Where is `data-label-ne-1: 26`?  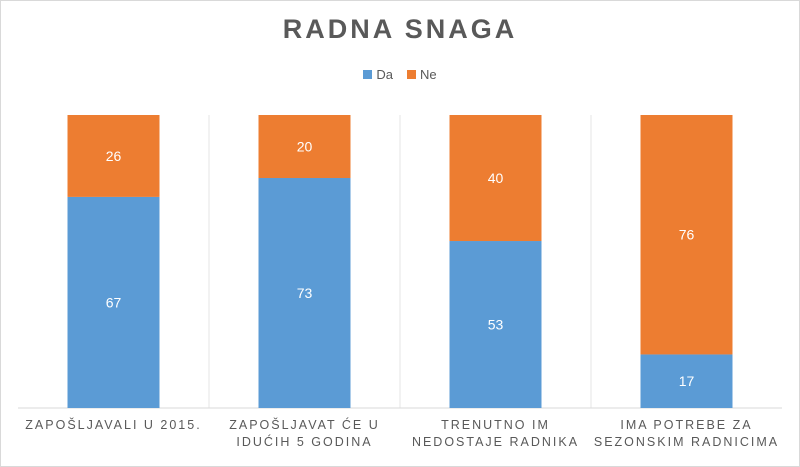 data-label-ne-1: 26 is located at coordinates (114, 156).